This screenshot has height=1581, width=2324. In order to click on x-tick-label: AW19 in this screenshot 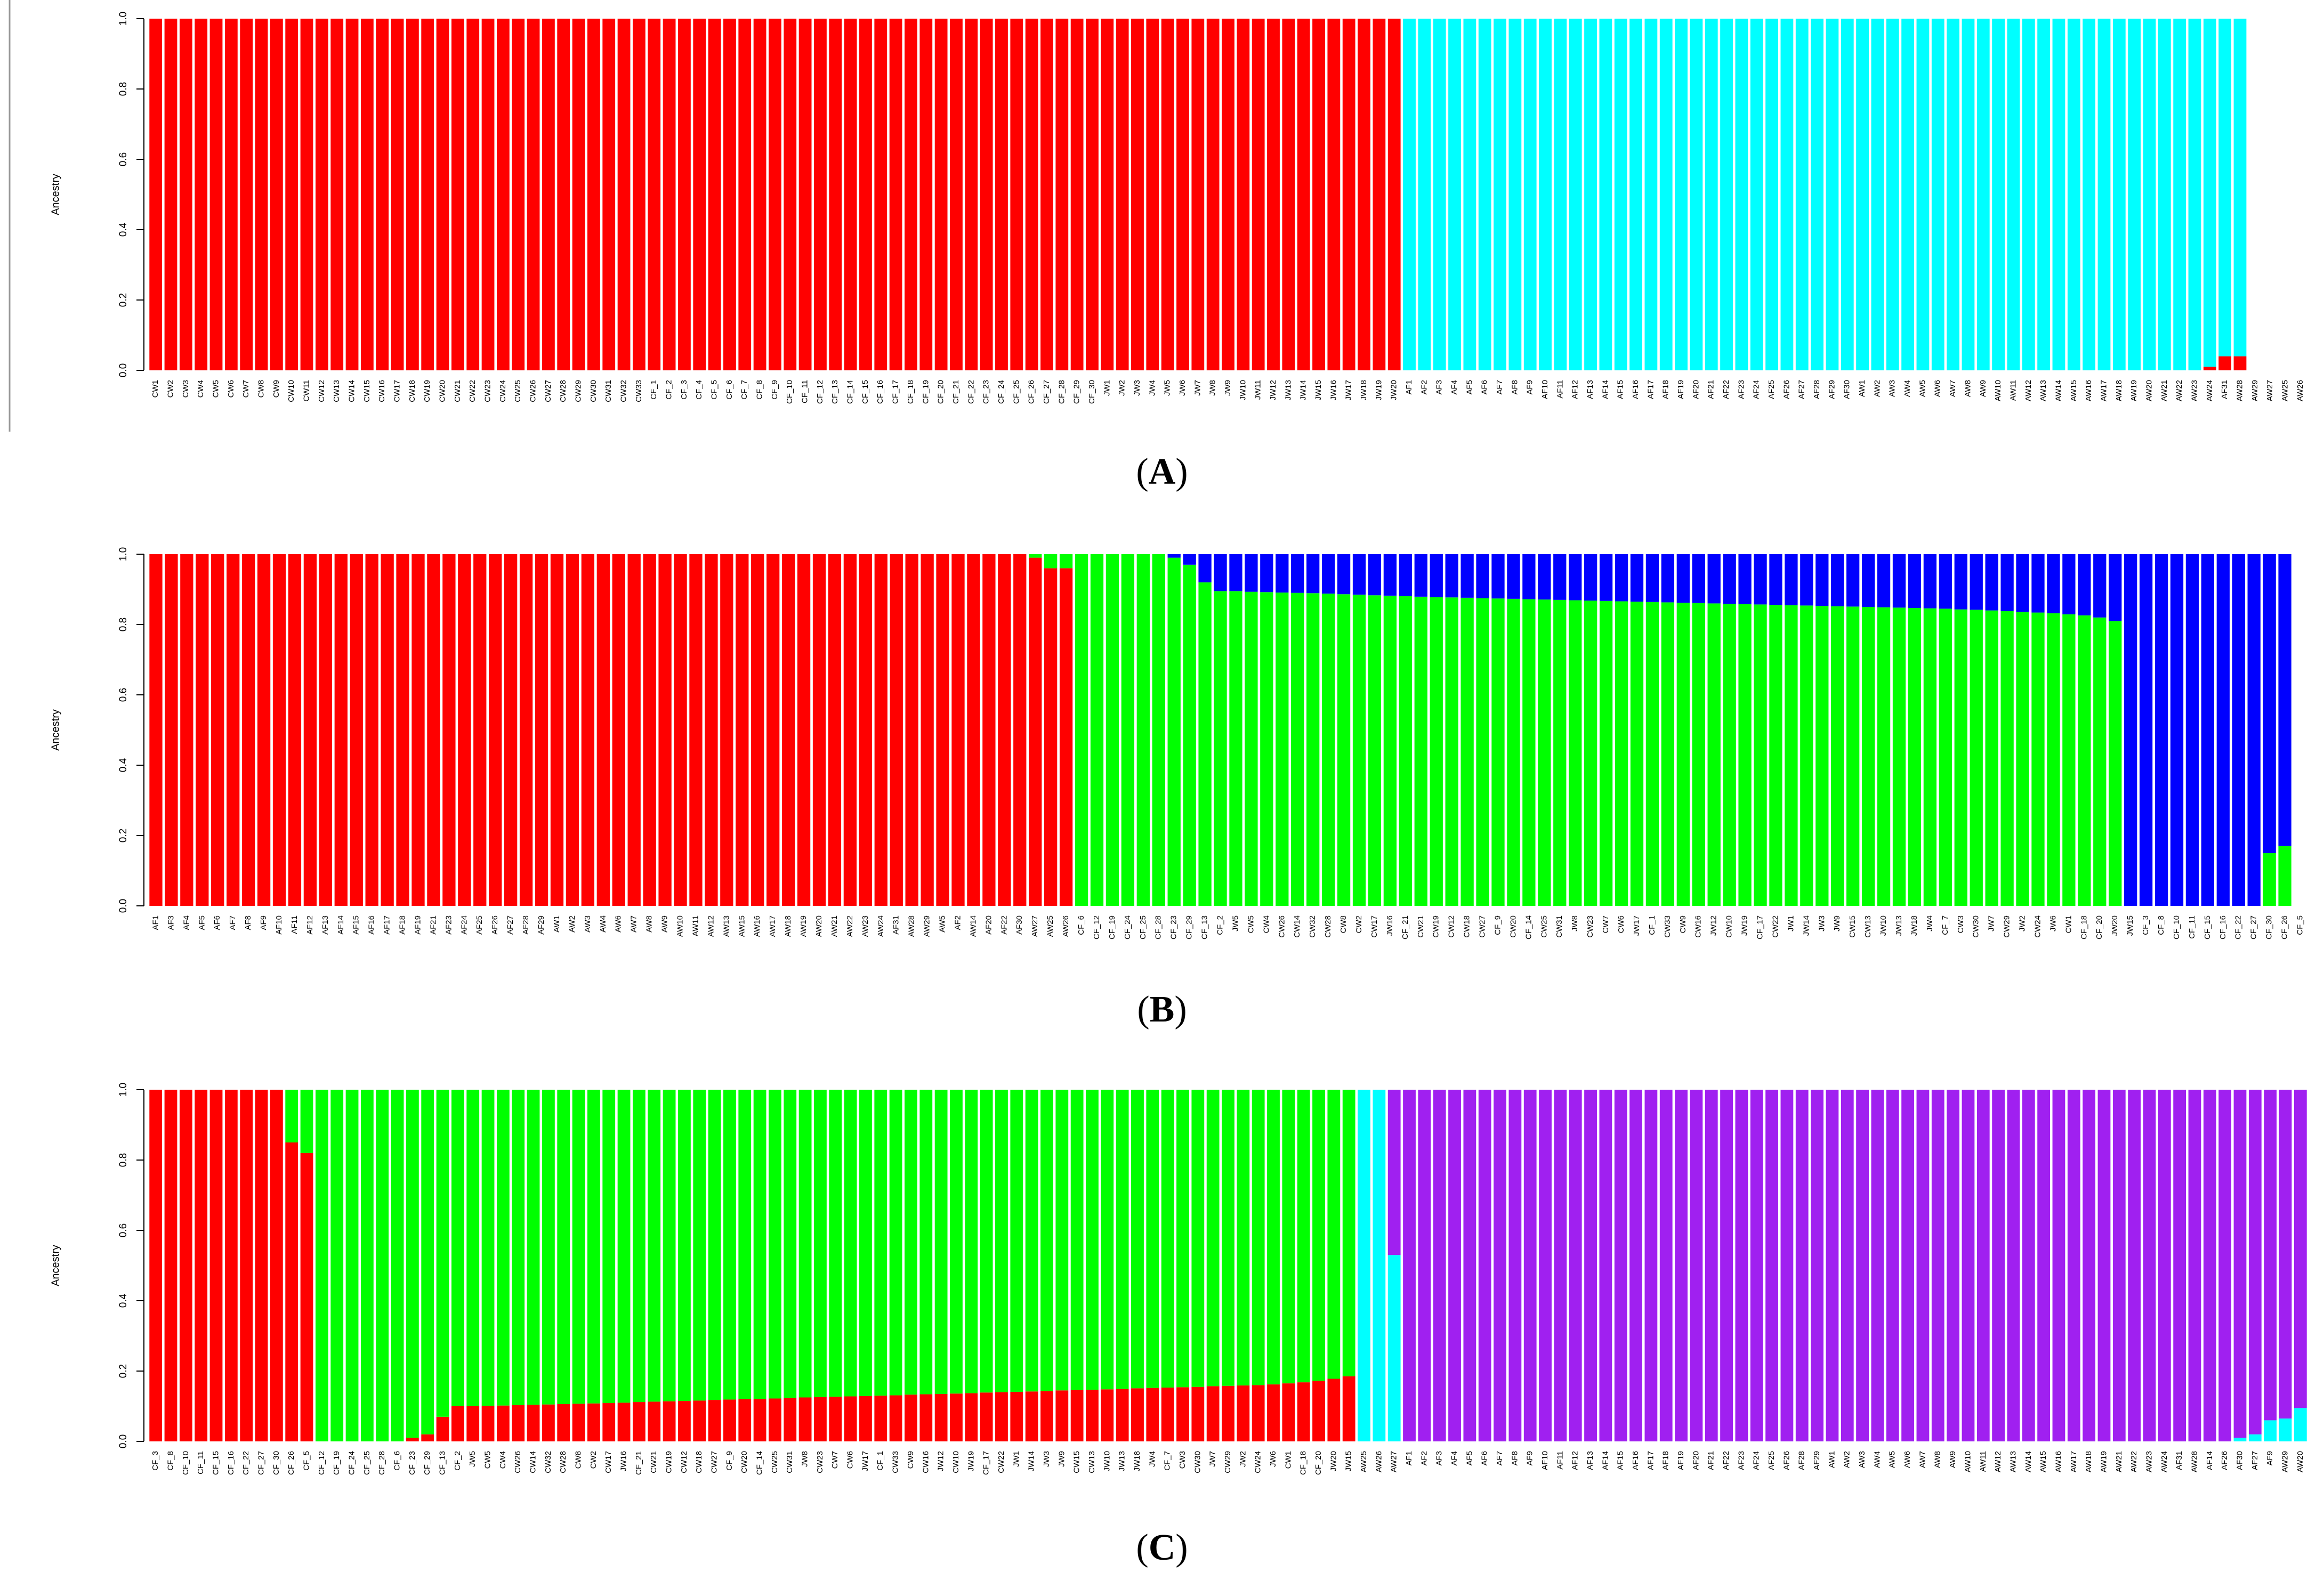, I will do `click(2103, 1462)`.